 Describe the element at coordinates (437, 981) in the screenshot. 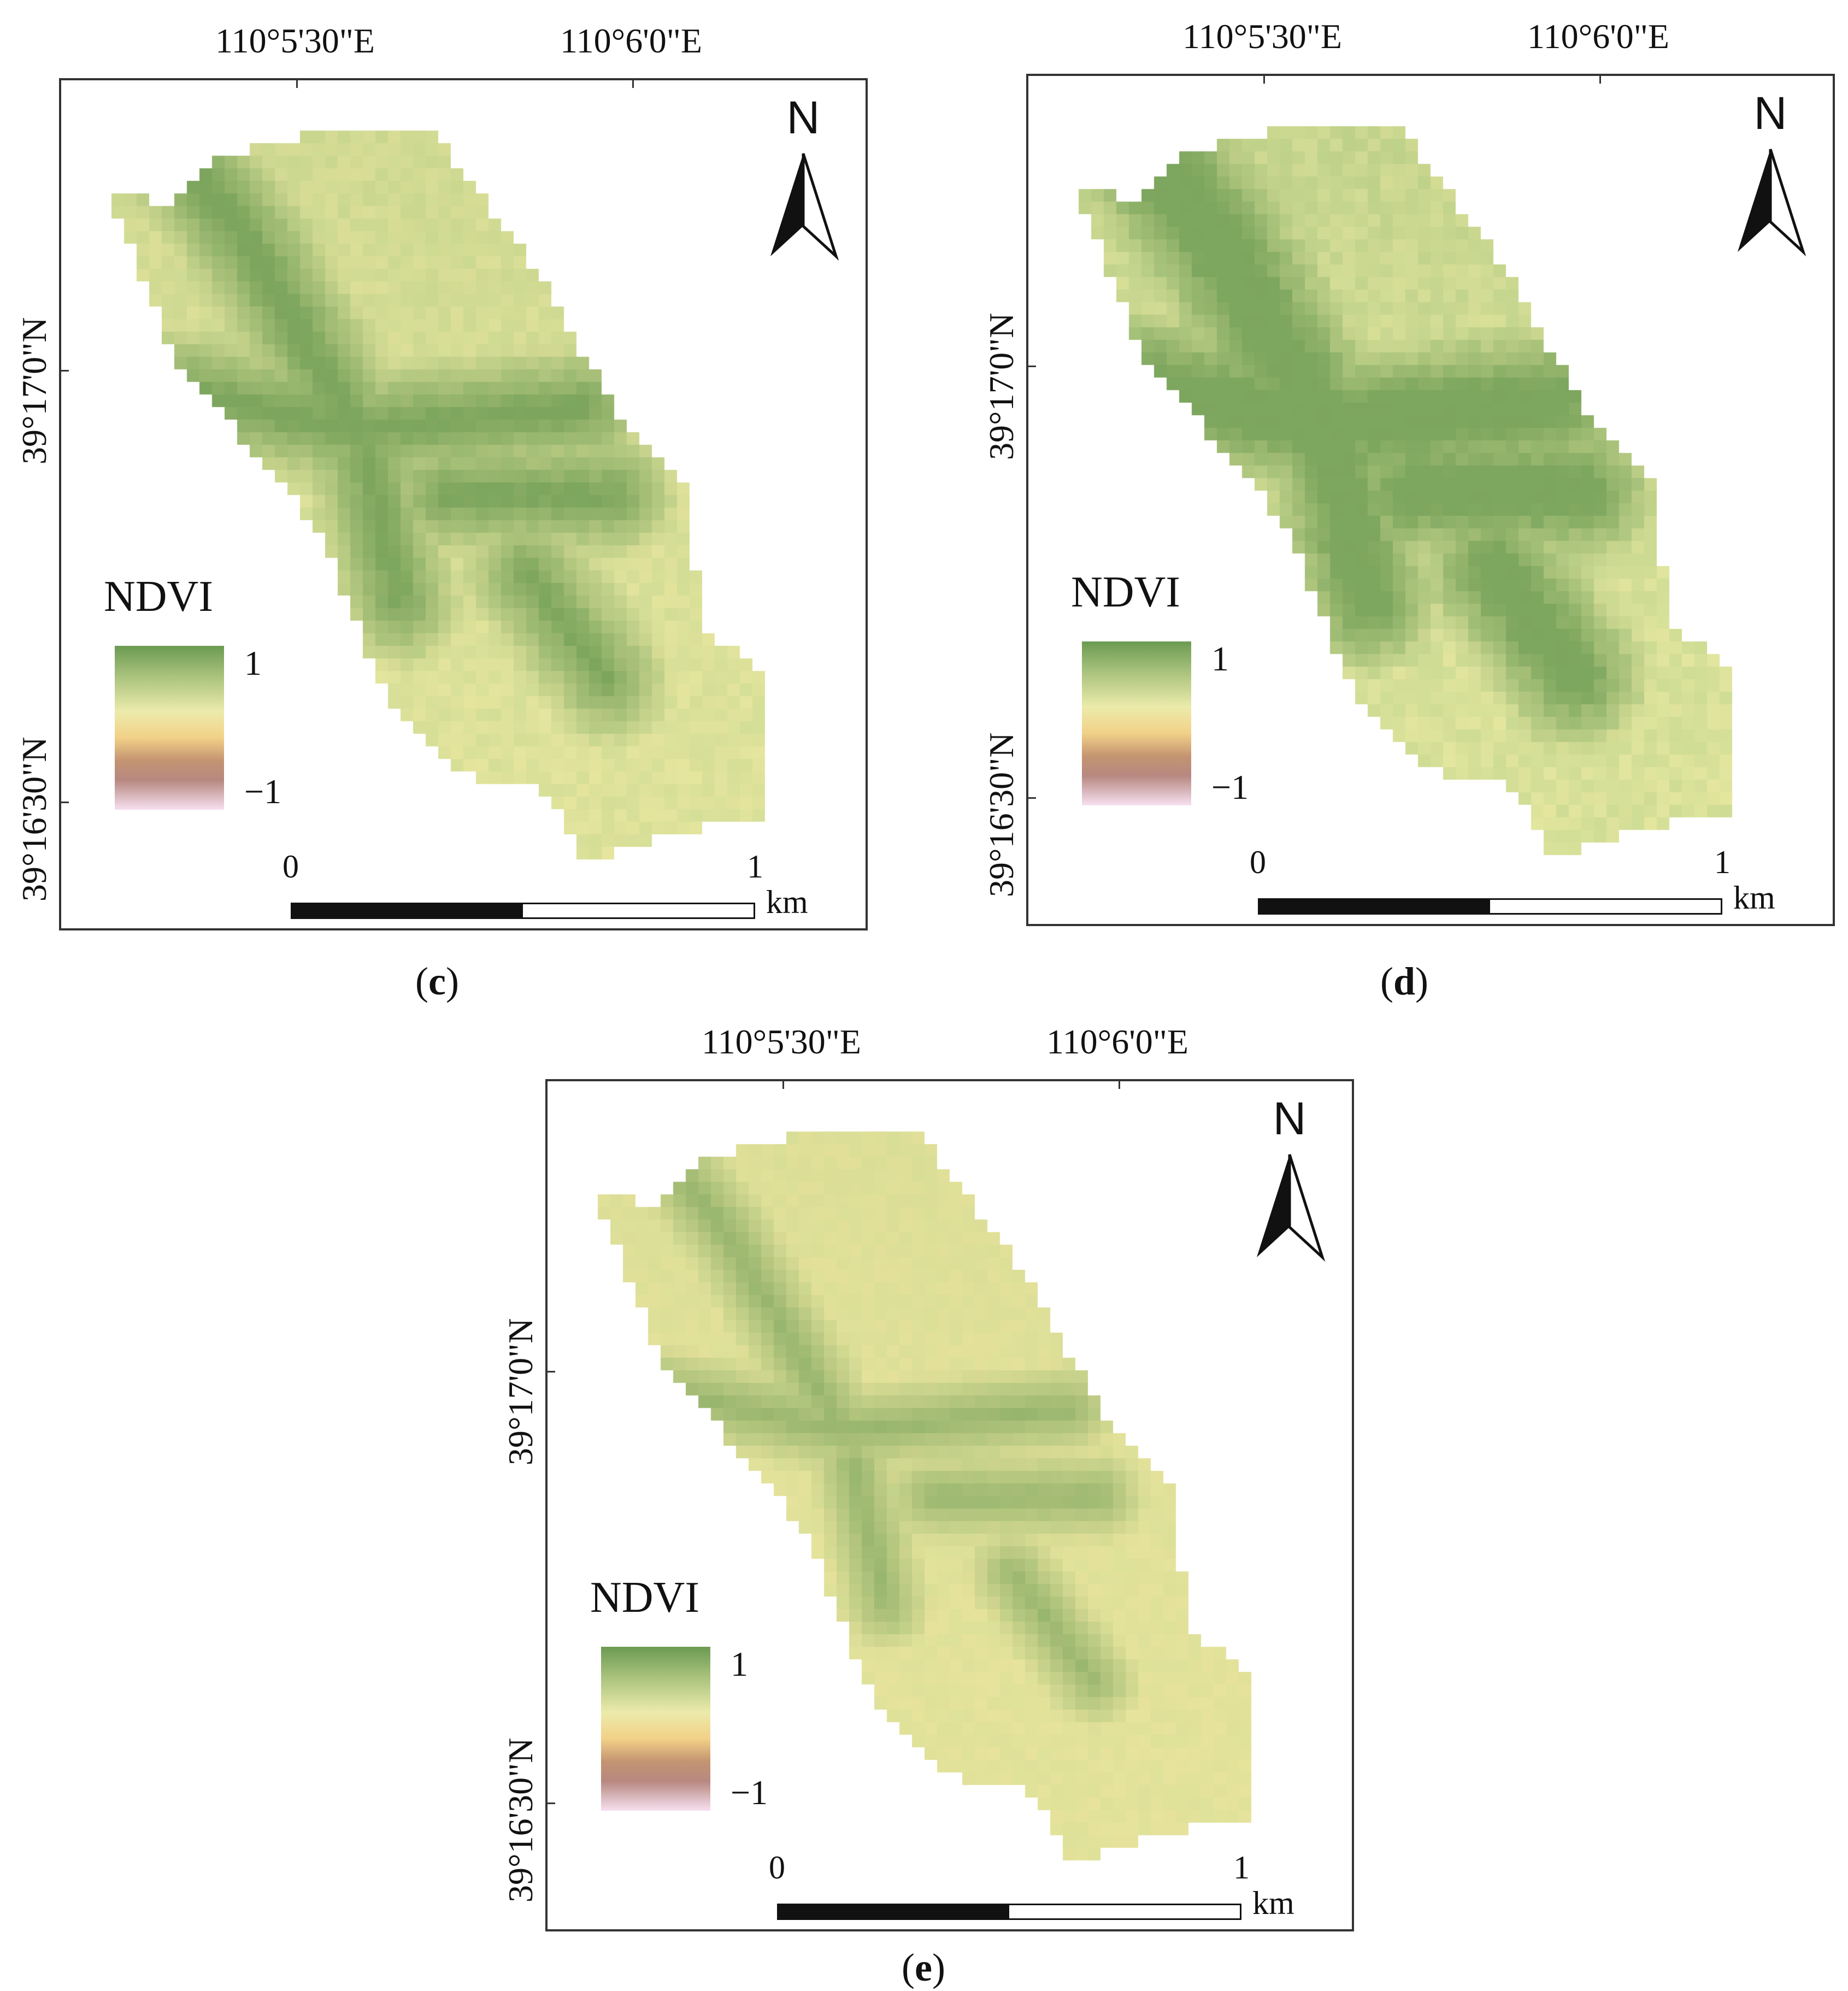

I see `panel-label: (c)` at that location.